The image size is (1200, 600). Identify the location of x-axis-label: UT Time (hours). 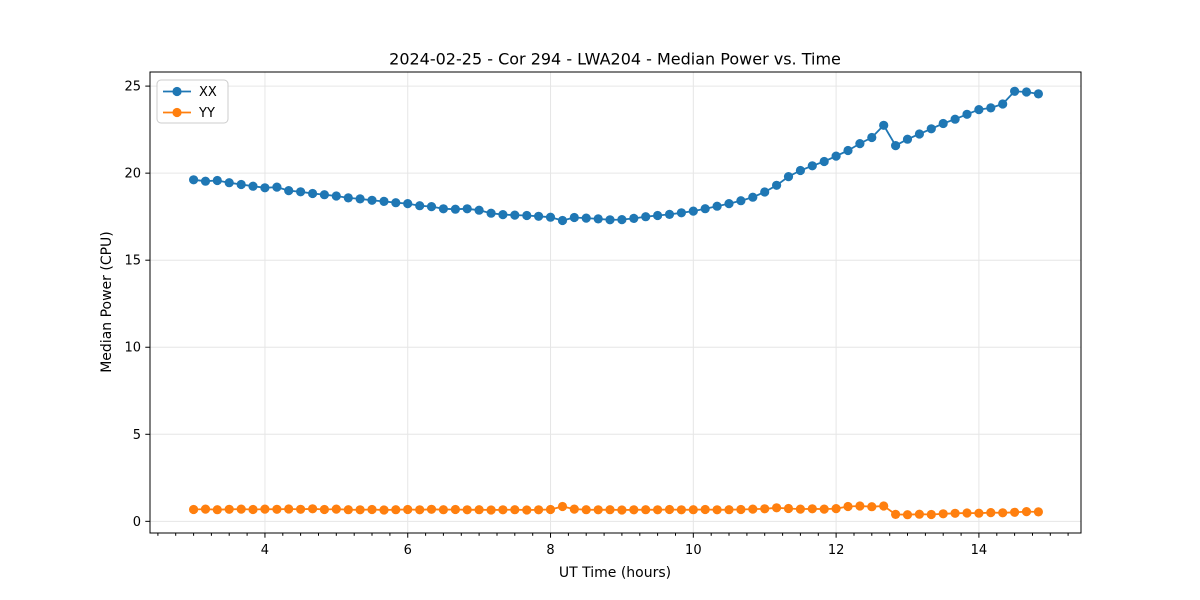
(615, 573).